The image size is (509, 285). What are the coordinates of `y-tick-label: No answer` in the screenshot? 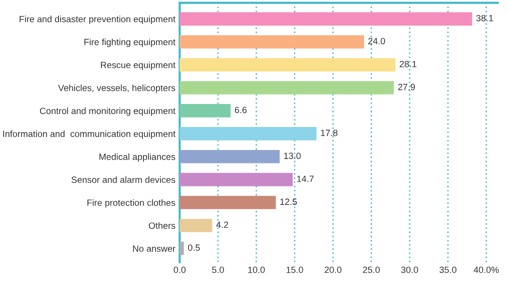 It's located at (154, 248).